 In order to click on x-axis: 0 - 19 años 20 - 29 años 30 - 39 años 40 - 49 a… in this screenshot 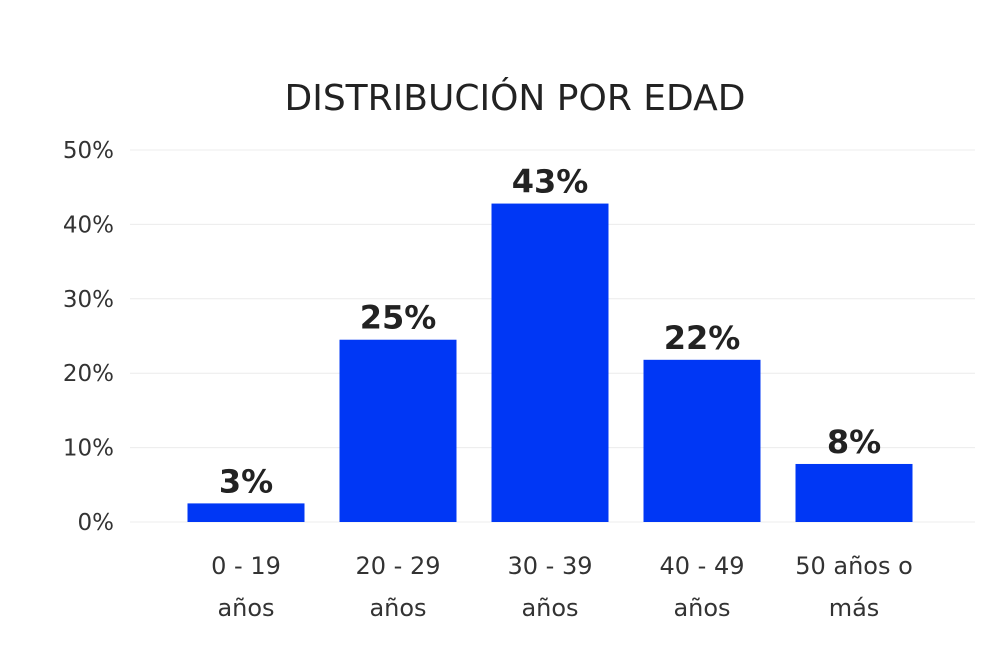, I will do `click(562, 587)`.